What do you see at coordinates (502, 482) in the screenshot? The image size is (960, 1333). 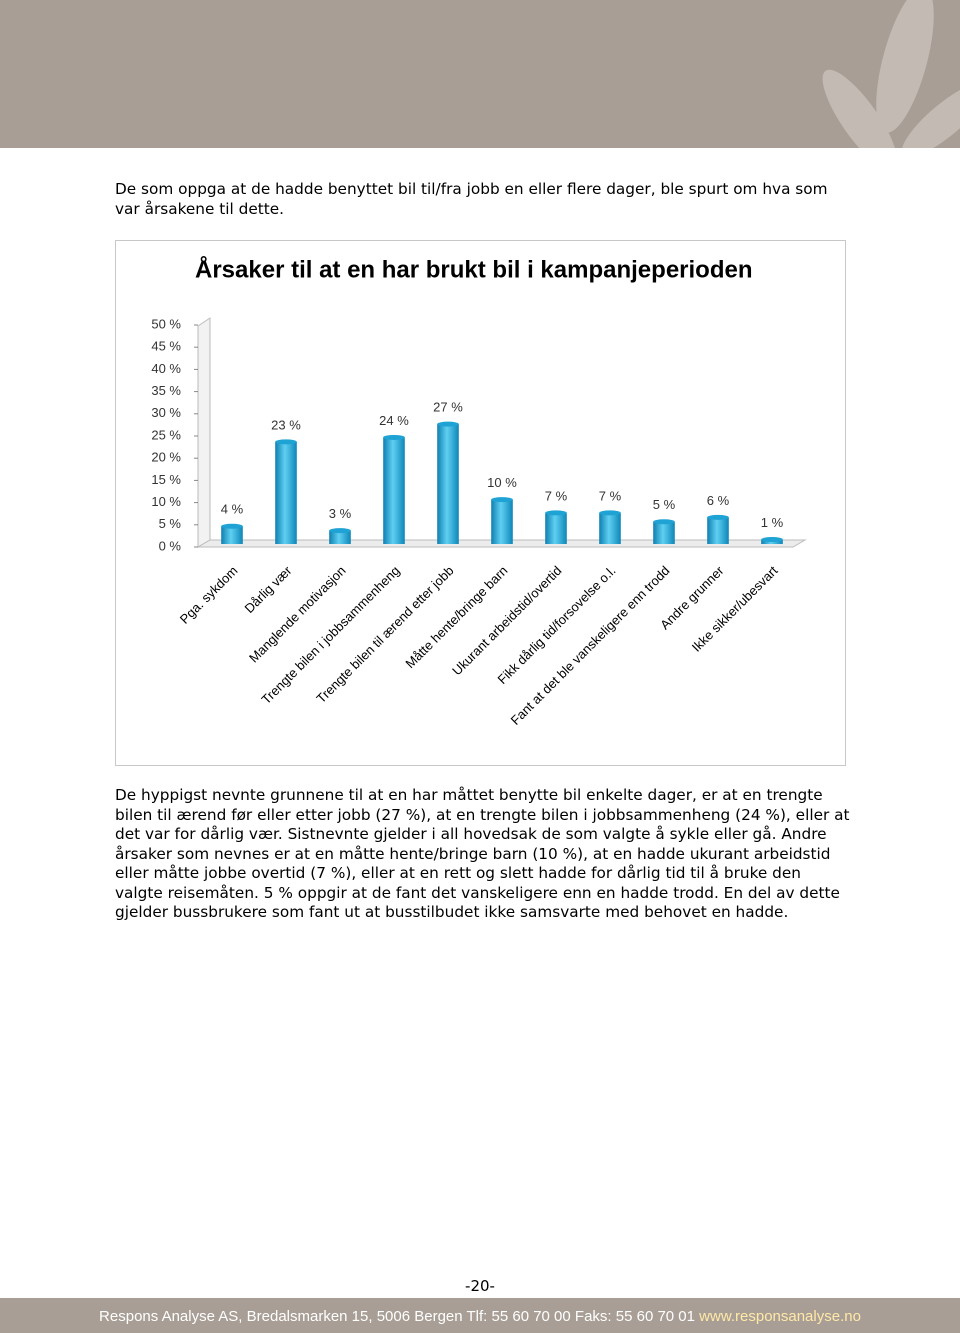 I see `value-label: 10 %` at bounding box center [502, 482].